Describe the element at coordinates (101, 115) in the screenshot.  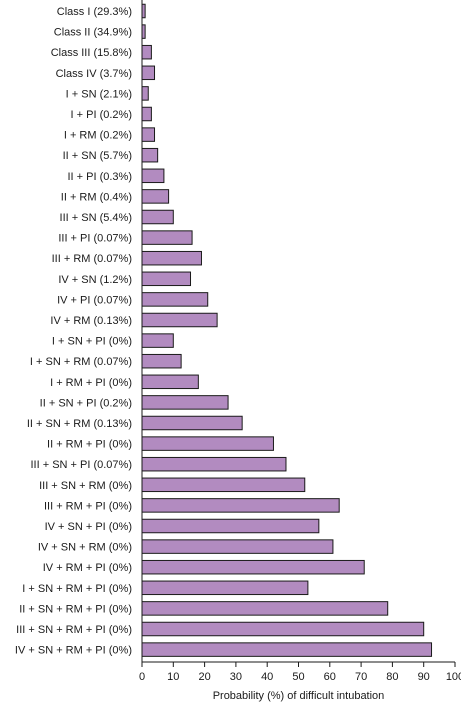
I see `category-label: I + PI (0.2%)` at that location.